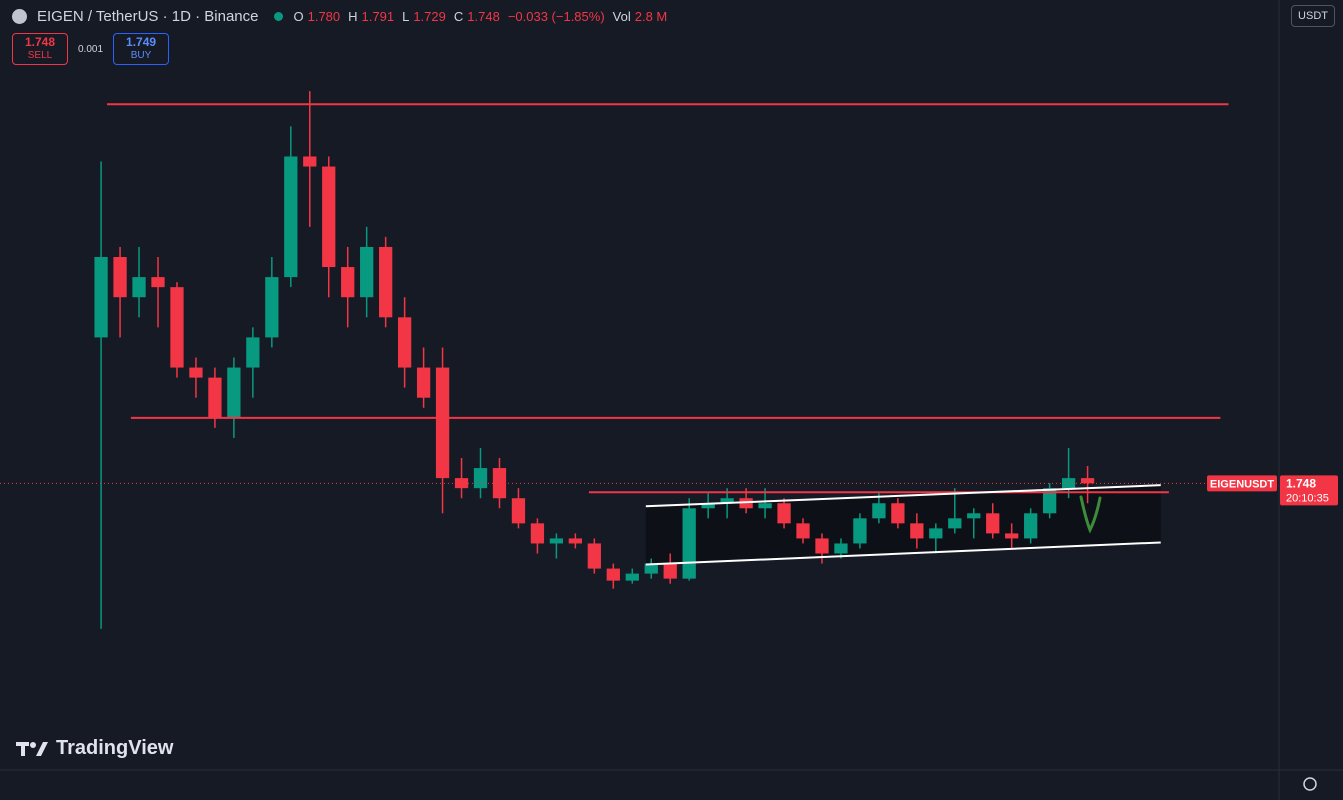 Image resolution: width=1343 pixels, height=800 pixels. Describe the element at coordinates (1090, 514) in the screenshot. I see `arrow-drawing` at that location.